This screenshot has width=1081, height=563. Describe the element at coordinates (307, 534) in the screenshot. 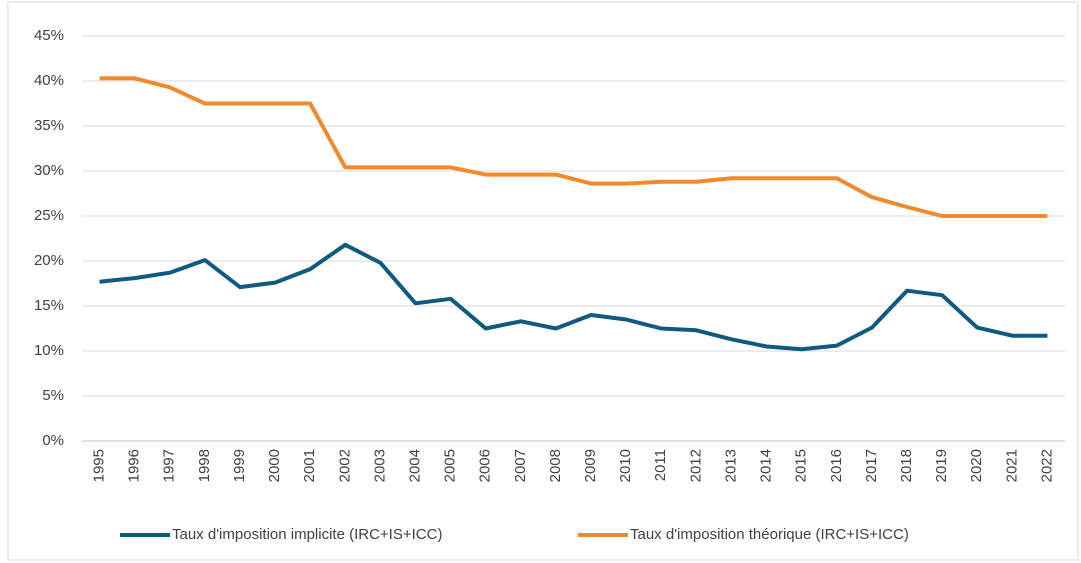

I see `legend-label: Taux d'imposition implicite (IRC+IS+ICC)` at that location.